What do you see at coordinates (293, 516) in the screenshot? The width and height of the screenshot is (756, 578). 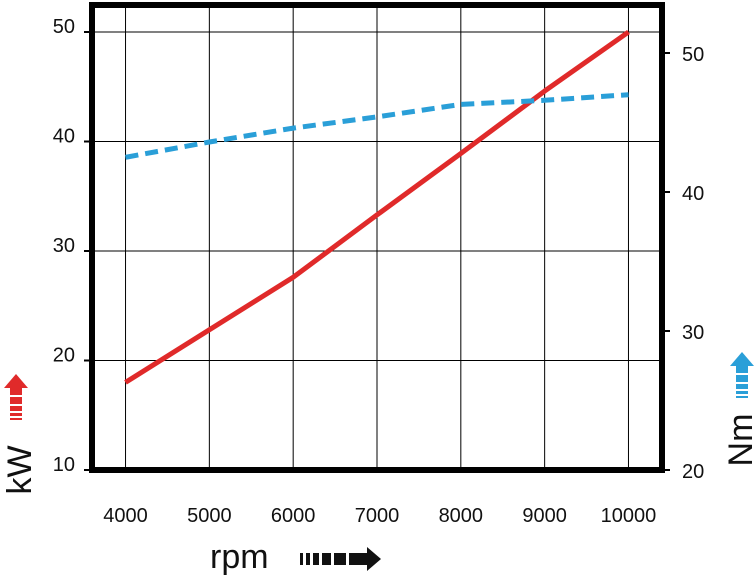 I see `x-tick-label: 6000` at bounding box center [293, 516].